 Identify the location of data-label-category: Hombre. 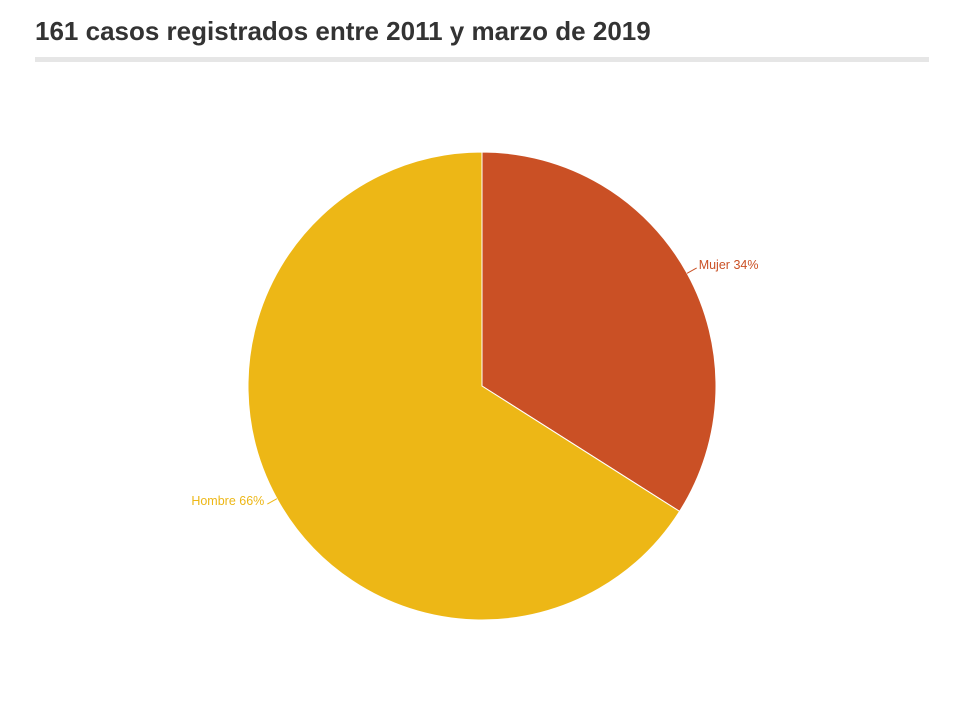
(213, 501).